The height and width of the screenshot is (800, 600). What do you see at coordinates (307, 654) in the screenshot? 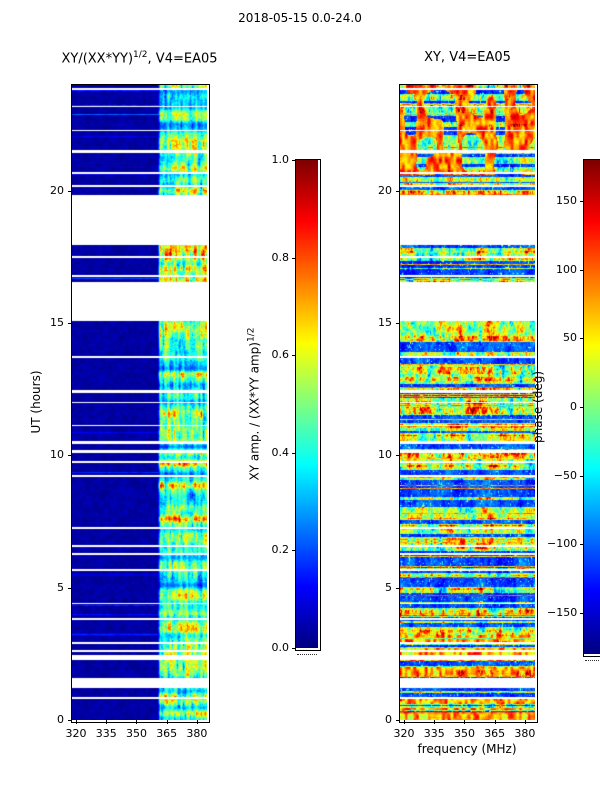
I see `left-colorbar-extend-mark` at bounding box center [307, 654].